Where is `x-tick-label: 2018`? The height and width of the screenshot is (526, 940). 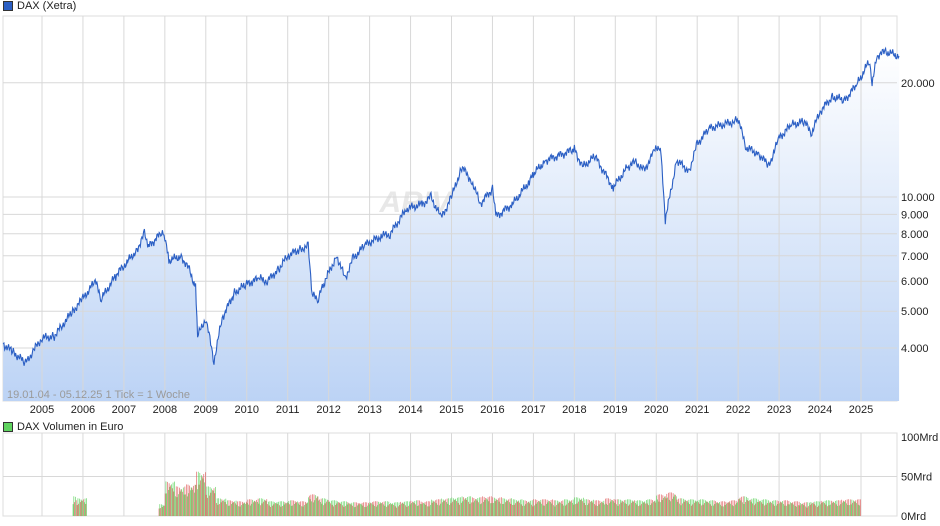 x-tick-label: 2018 is located at coordinates (574, 410).